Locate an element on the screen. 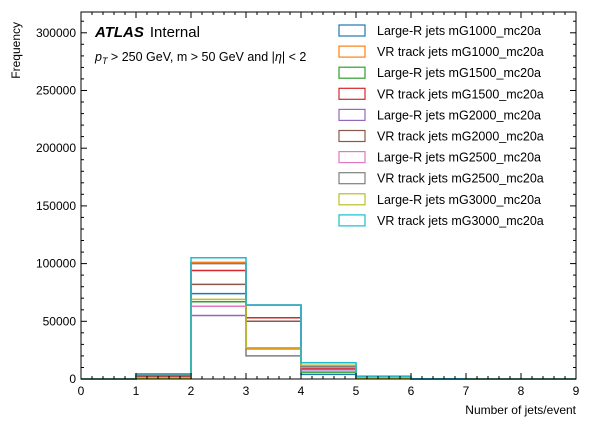  x-tick-label: 5 is located at coordinates (356, 391).